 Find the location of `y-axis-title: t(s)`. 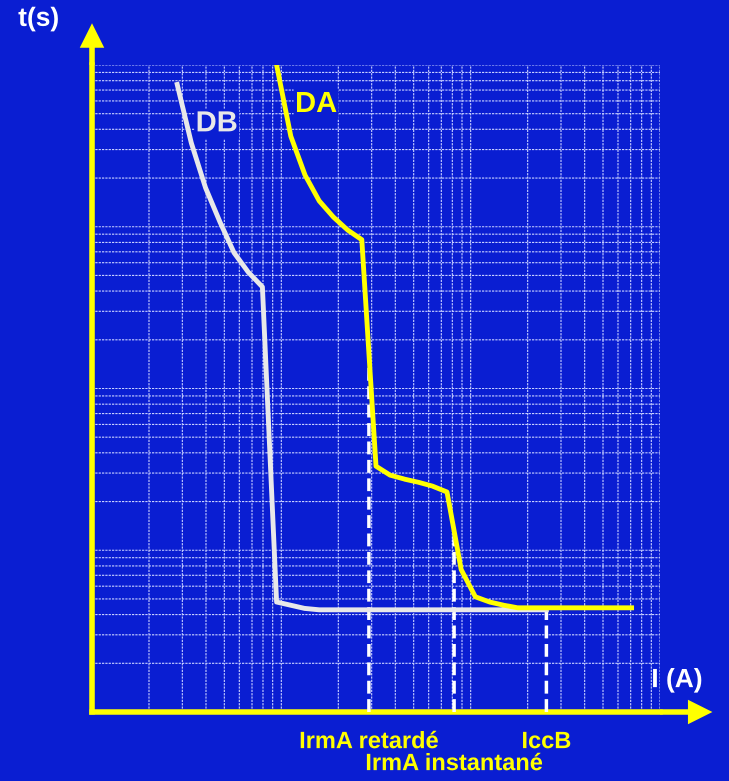

y-axis-title: t(s) is located at coordinates (38, 19).